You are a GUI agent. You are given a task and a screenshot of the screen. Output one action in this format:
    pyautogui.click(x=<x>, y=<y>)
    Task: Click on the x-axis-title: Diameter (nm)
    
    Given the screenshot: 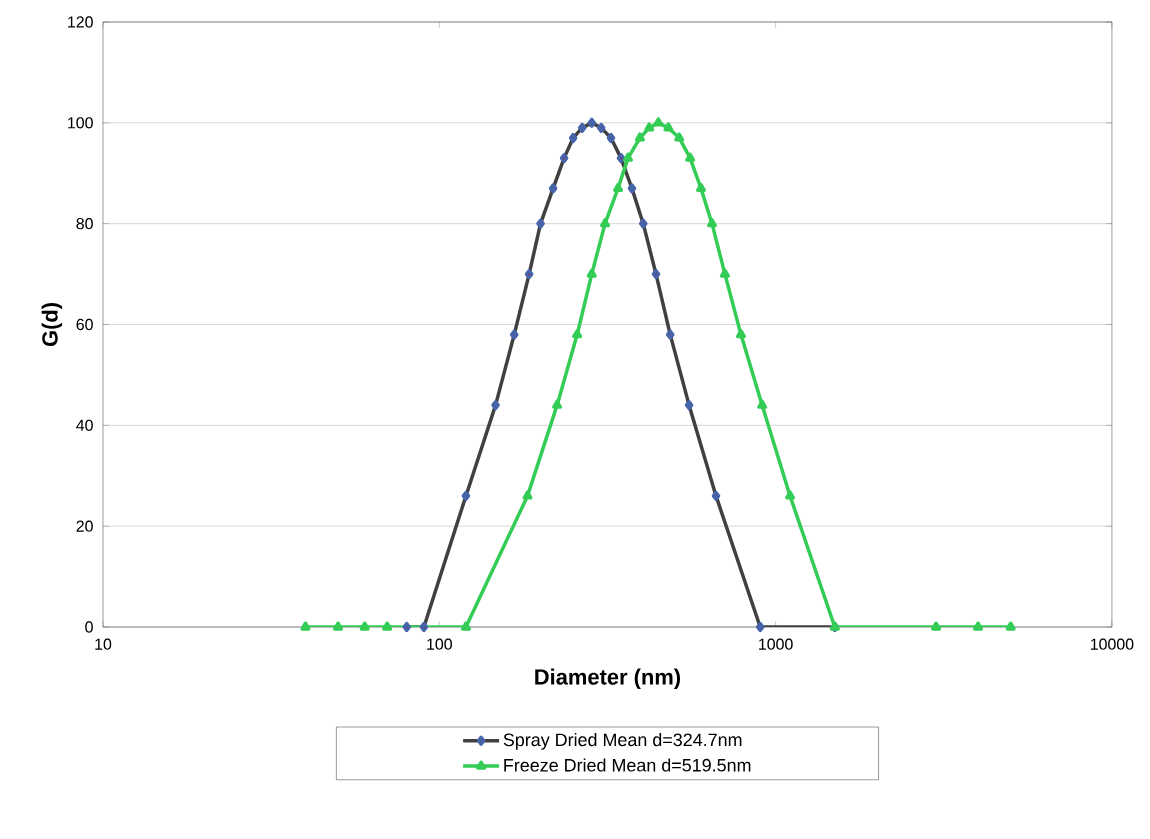 What is the action you would take?
    pyautogui.click(x=608, y=679)
    